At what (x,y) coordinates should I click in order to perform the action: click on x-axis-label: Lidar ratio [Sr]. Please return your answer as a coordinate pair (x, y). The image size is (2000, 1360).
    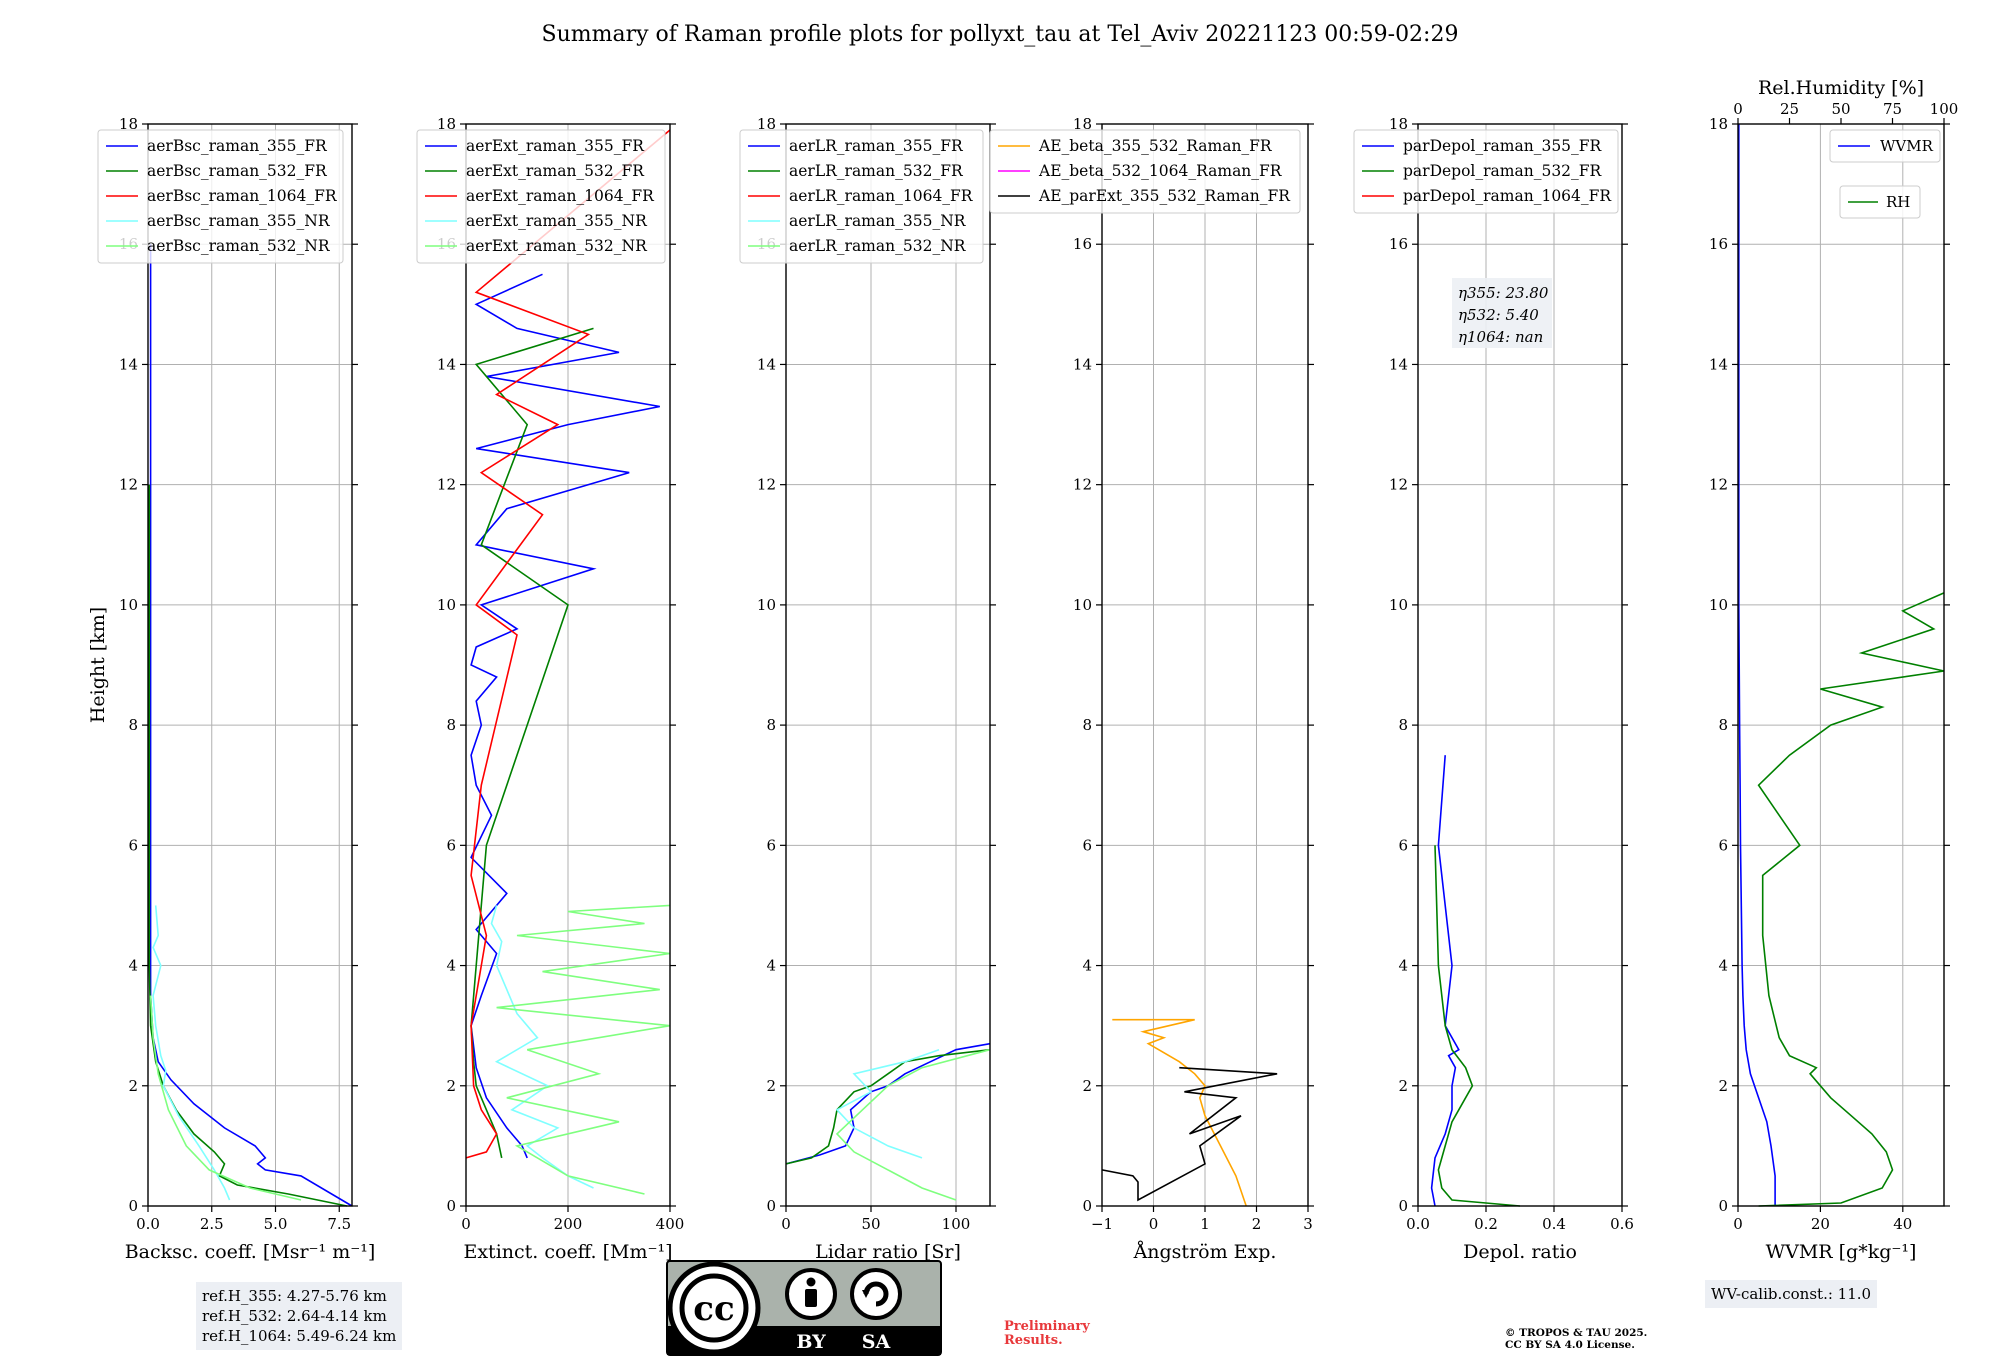
    Looking at the image, I should click on (888, 1252).